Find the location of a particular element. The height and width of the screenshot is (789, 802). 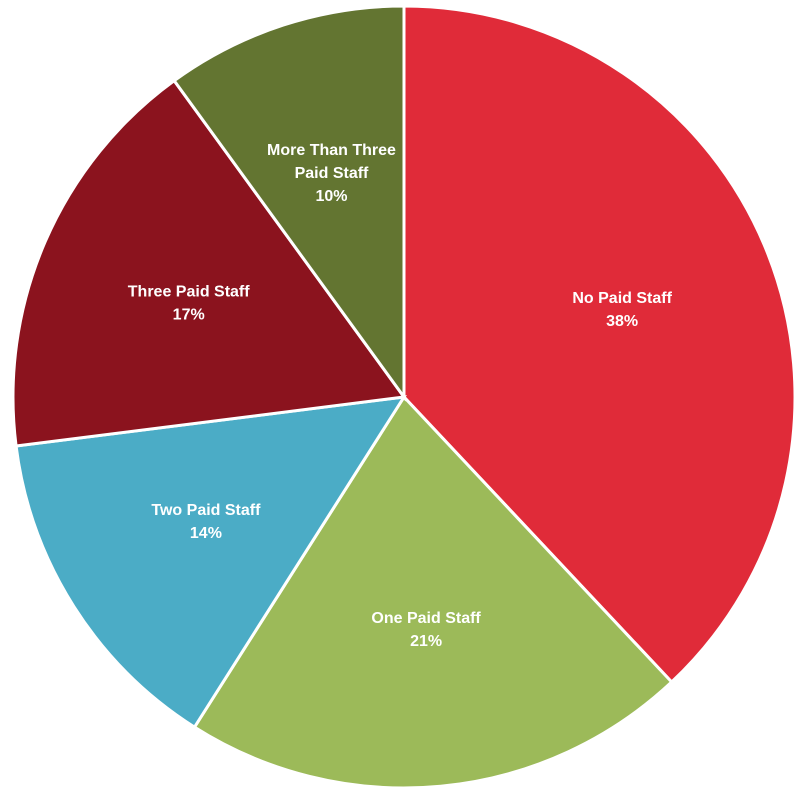

slice-value-label: 17% is located at coordinates (189, 315).